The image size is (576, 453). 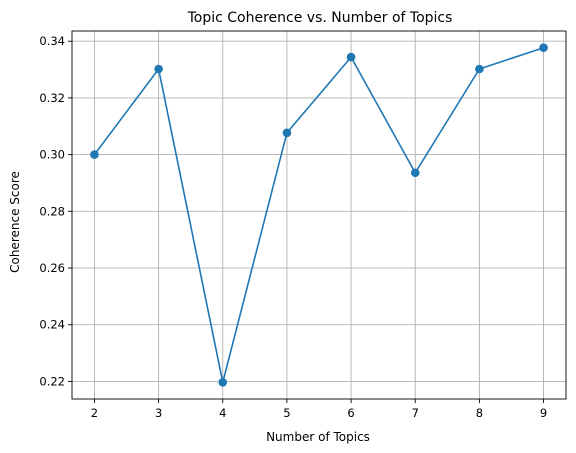 What do you see at coordinates (52, 98) in the screenshot?
I see `y-tick-label: 0.32` at bounding box center [52, 98].